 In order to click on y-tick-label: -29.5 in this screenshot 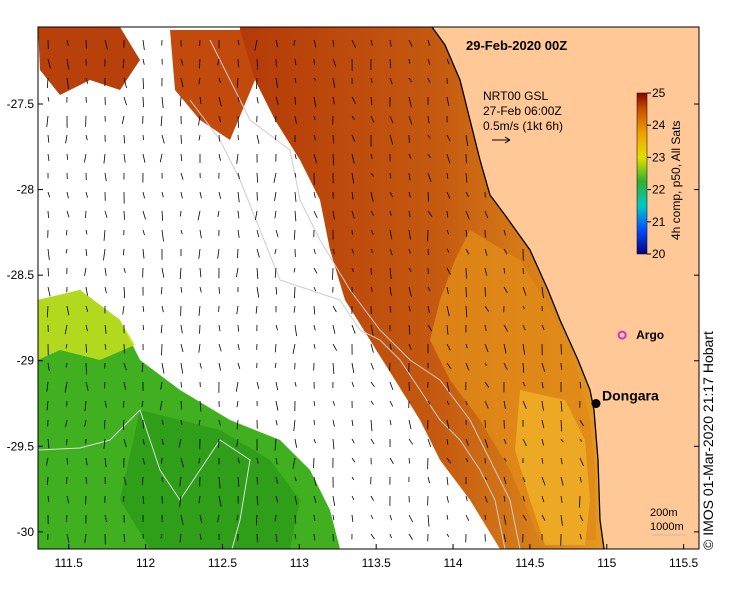, I will do `click(21, 446)`.